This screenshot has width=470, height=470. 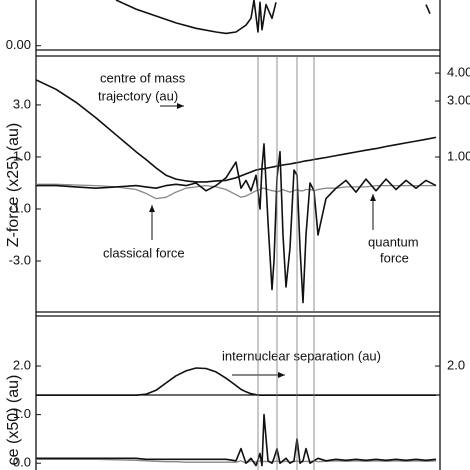 What do you see at coordinates (458, 155) in the screenshot?
I see `y2-tick-label: 1.00` at bounding box center [458, 155].